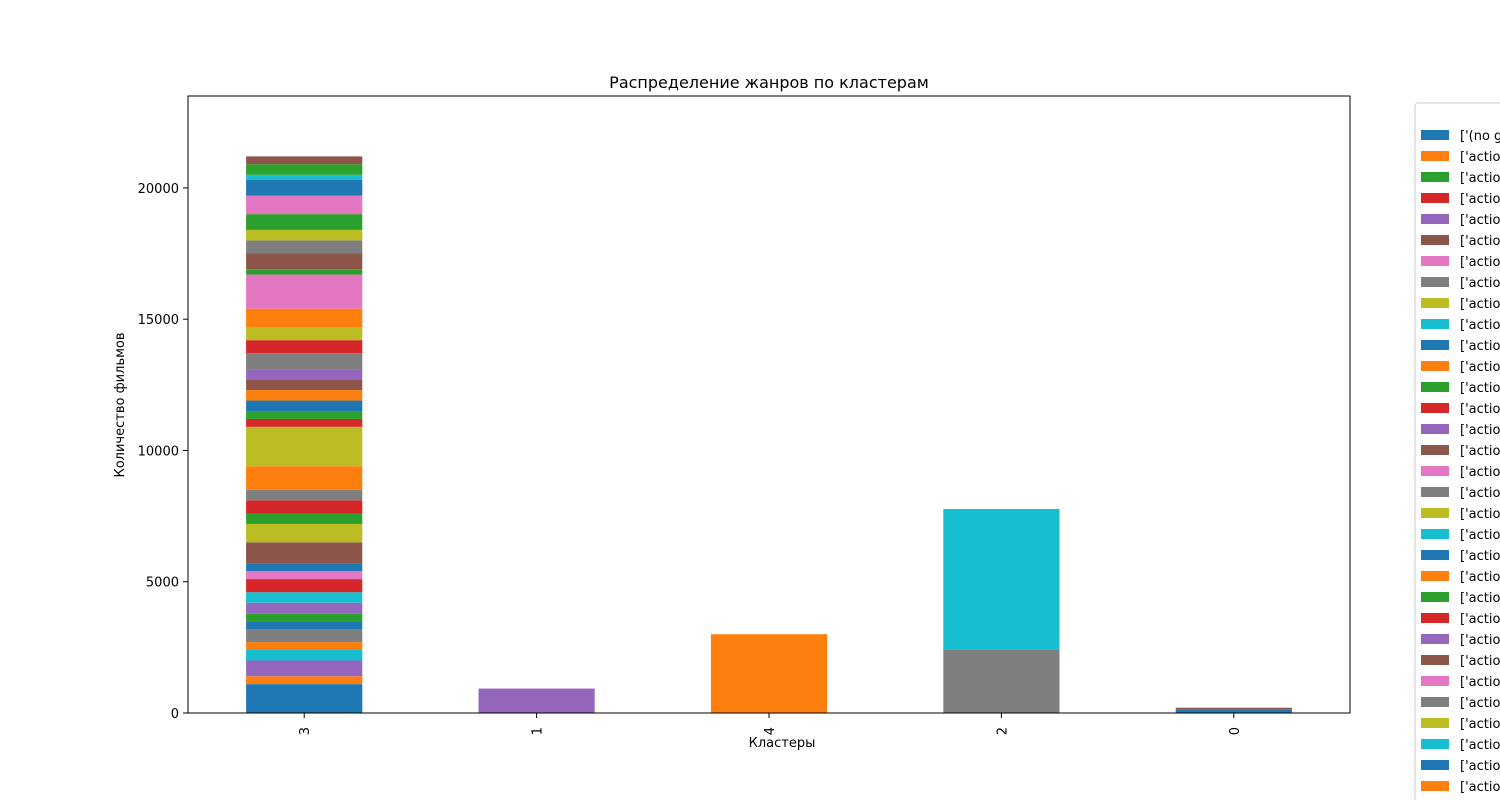 Image resolution: width=1500 pixels, height=800 pixels. Describe the element at coordinates (305, 731) in the screenshot. I see `x-tick-label: 3` at that location.